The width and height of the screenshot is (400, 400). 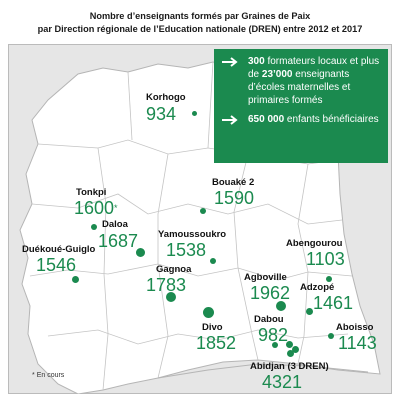 What do you see at coordinates (289, 366) in the screenshot?
I see `region-name: Abidjan (3 DREN)` at bounding box center [289, 366].